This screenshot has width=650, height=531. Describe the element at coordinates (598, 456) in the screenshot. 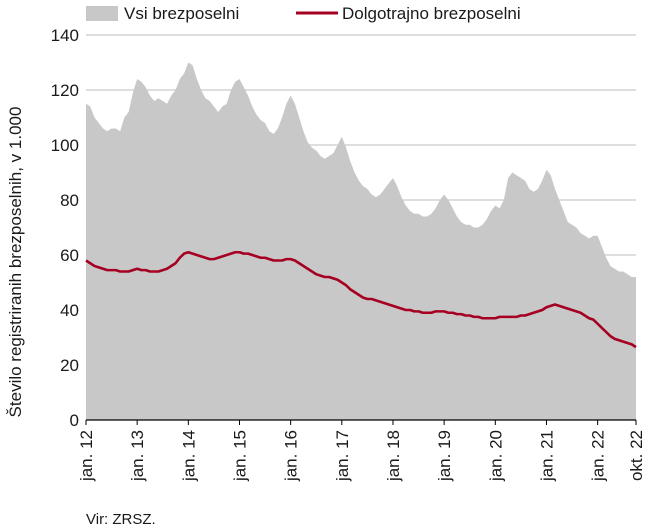

I see `x-tick-label: jan. 22` at that location.